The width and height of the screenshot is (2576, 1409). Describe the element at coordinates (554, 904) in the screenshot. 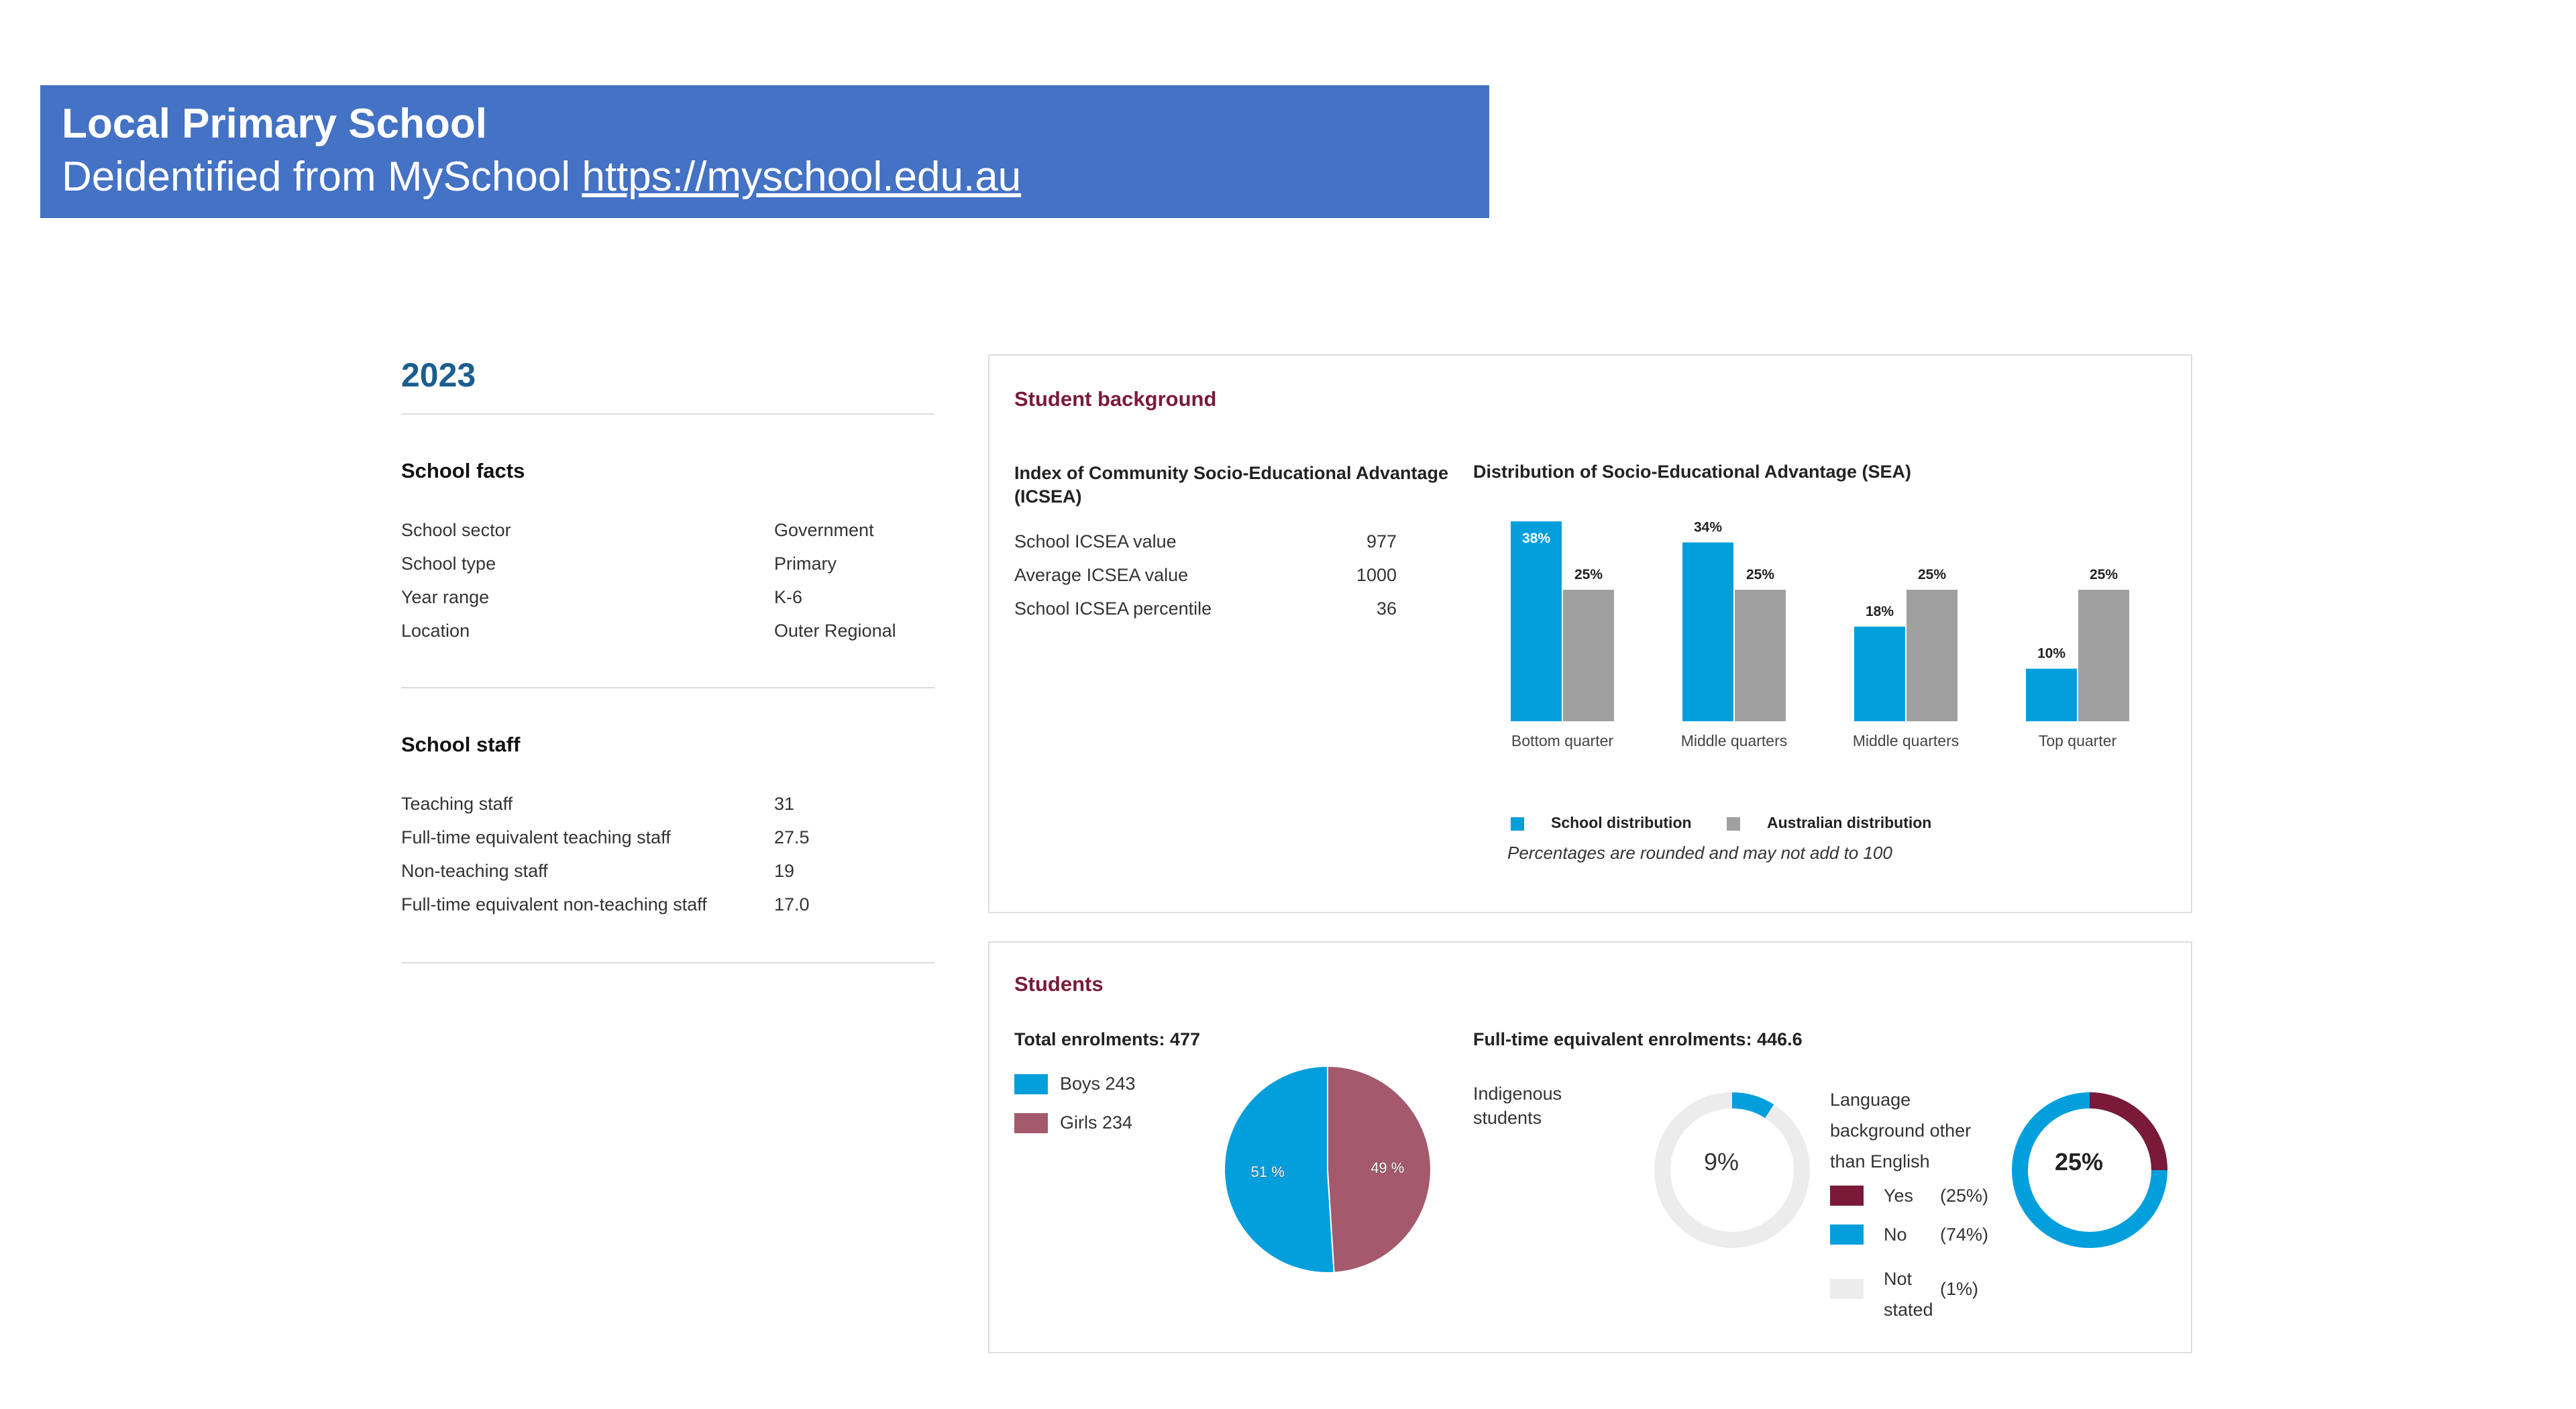

I see `staff-label: Full-time equivalent non-teaching staff` at that location.